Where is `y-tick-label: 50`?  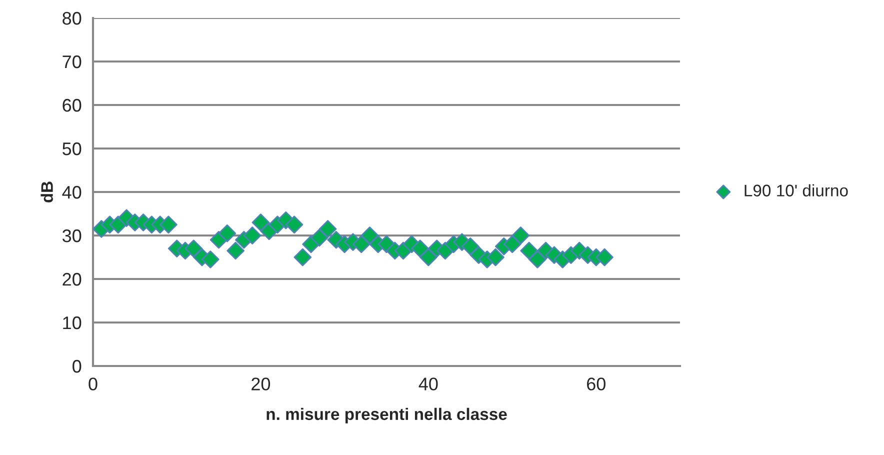 y-tick-label: 50 is located at coordinates (72, 149).